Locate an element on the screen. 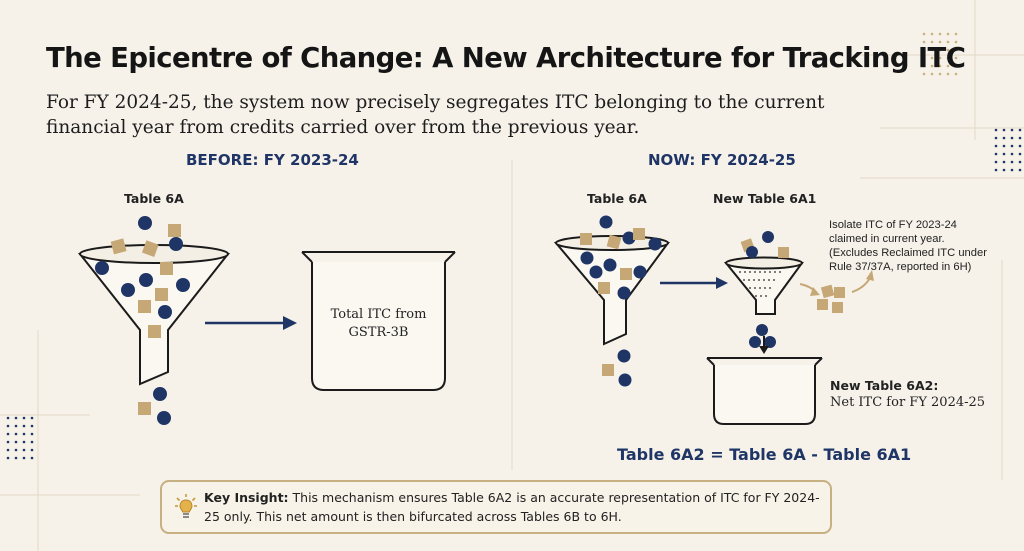 The image size is (1024, 551). result-label: New Table 6A2: is located at coordinates (884, 385).